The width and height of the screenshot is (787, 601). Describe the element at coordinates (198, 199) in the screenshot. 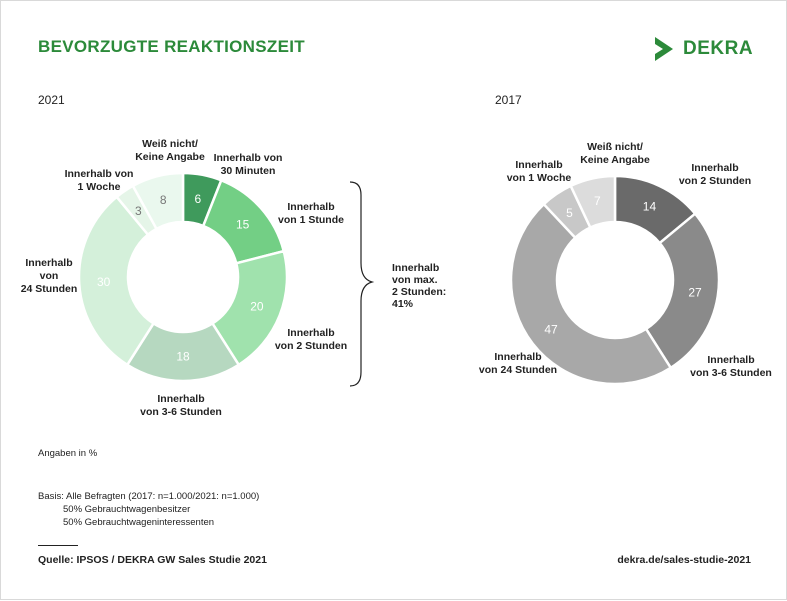

I see `chart-2021-value-0: 6` at that location.